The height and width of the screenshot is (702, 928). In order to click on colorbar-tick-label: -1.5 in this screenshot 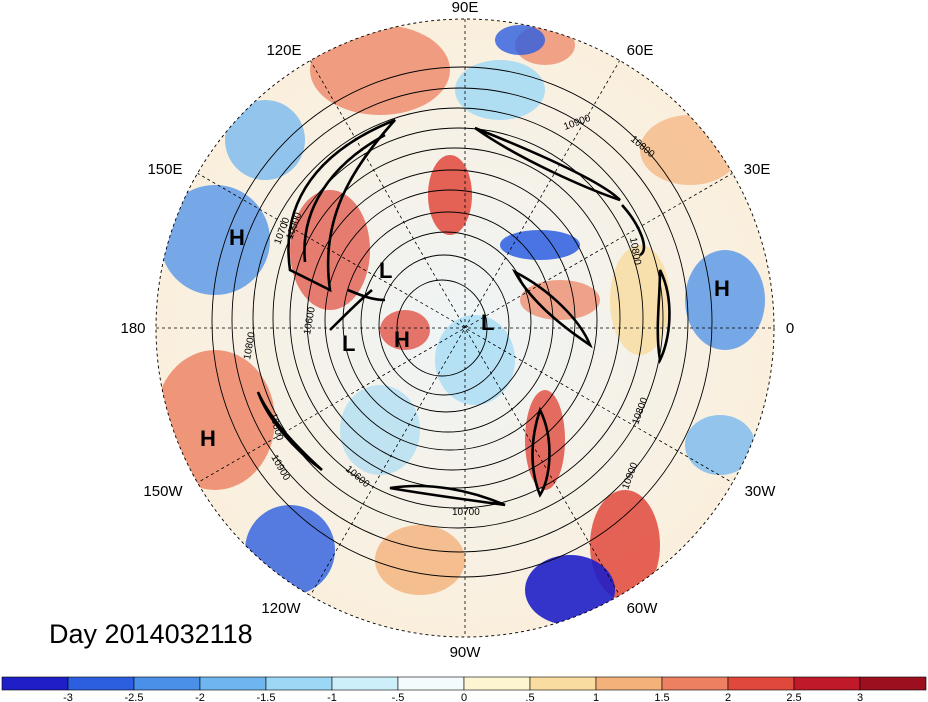, I will do `click(266, 697)`.